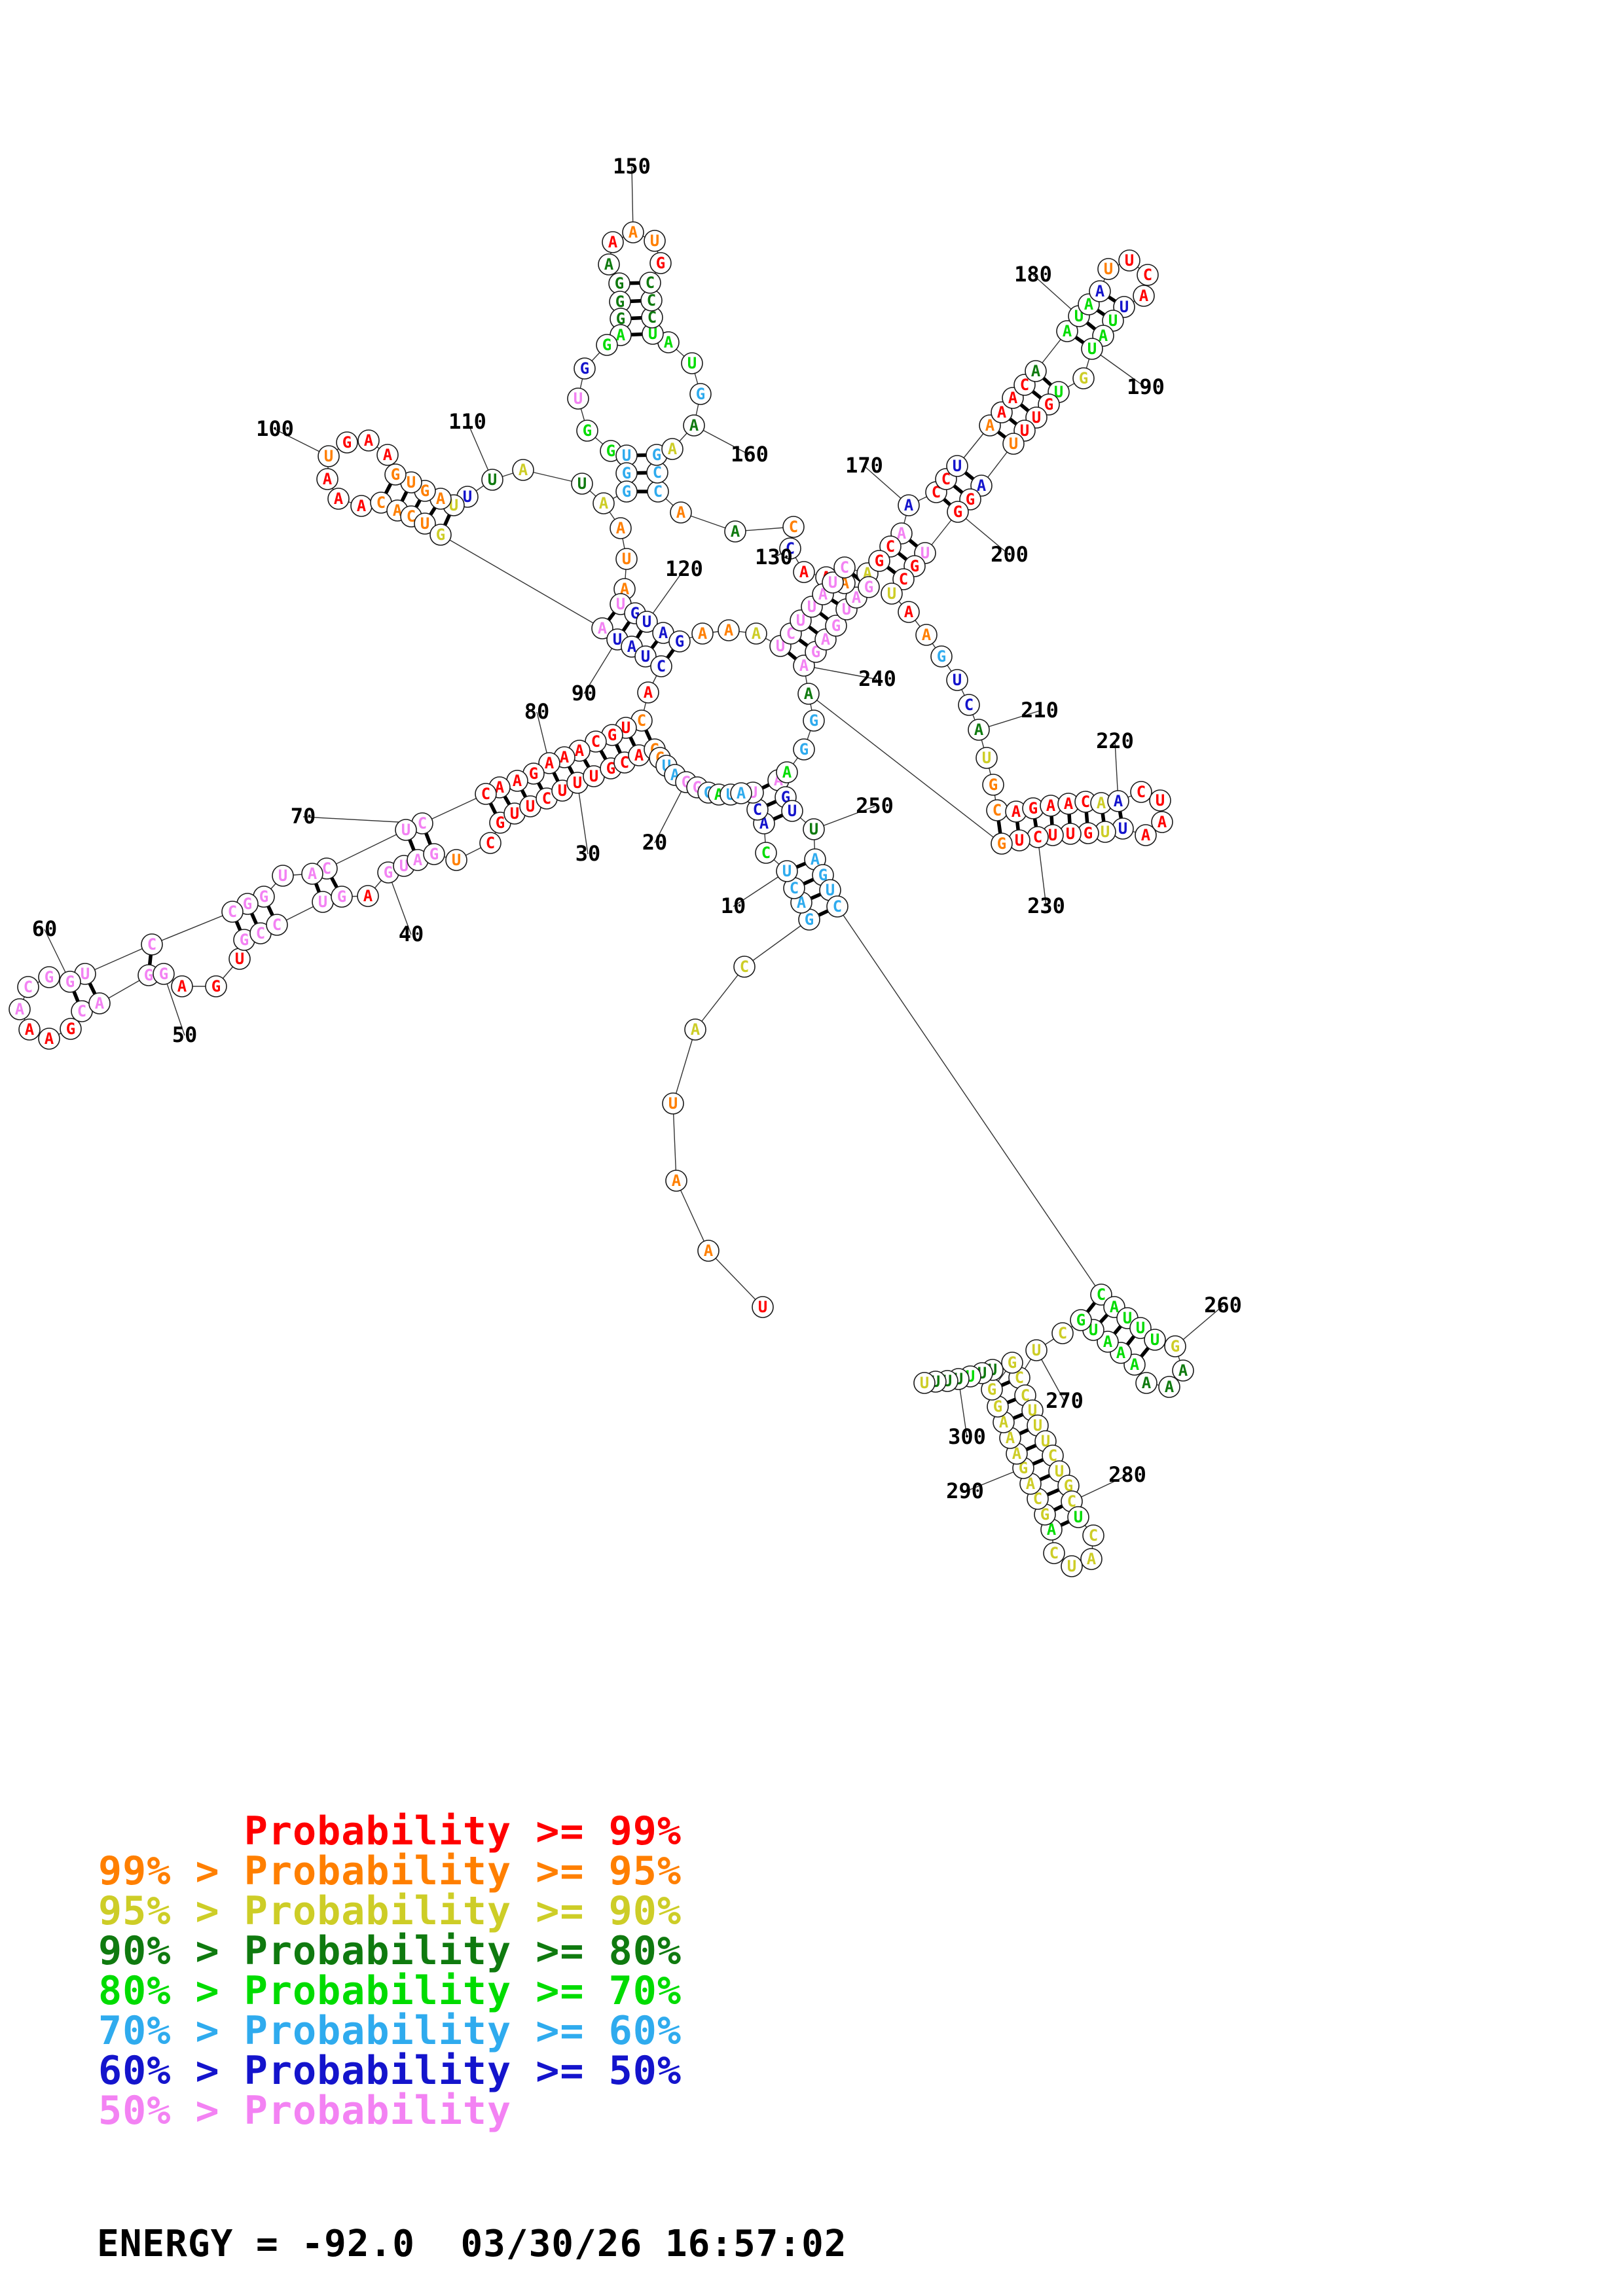 The width and height of the screenshot is (1623, 2296). I want to click on legend-row: 80% > Probability >= 70%, so click(390, 1991).